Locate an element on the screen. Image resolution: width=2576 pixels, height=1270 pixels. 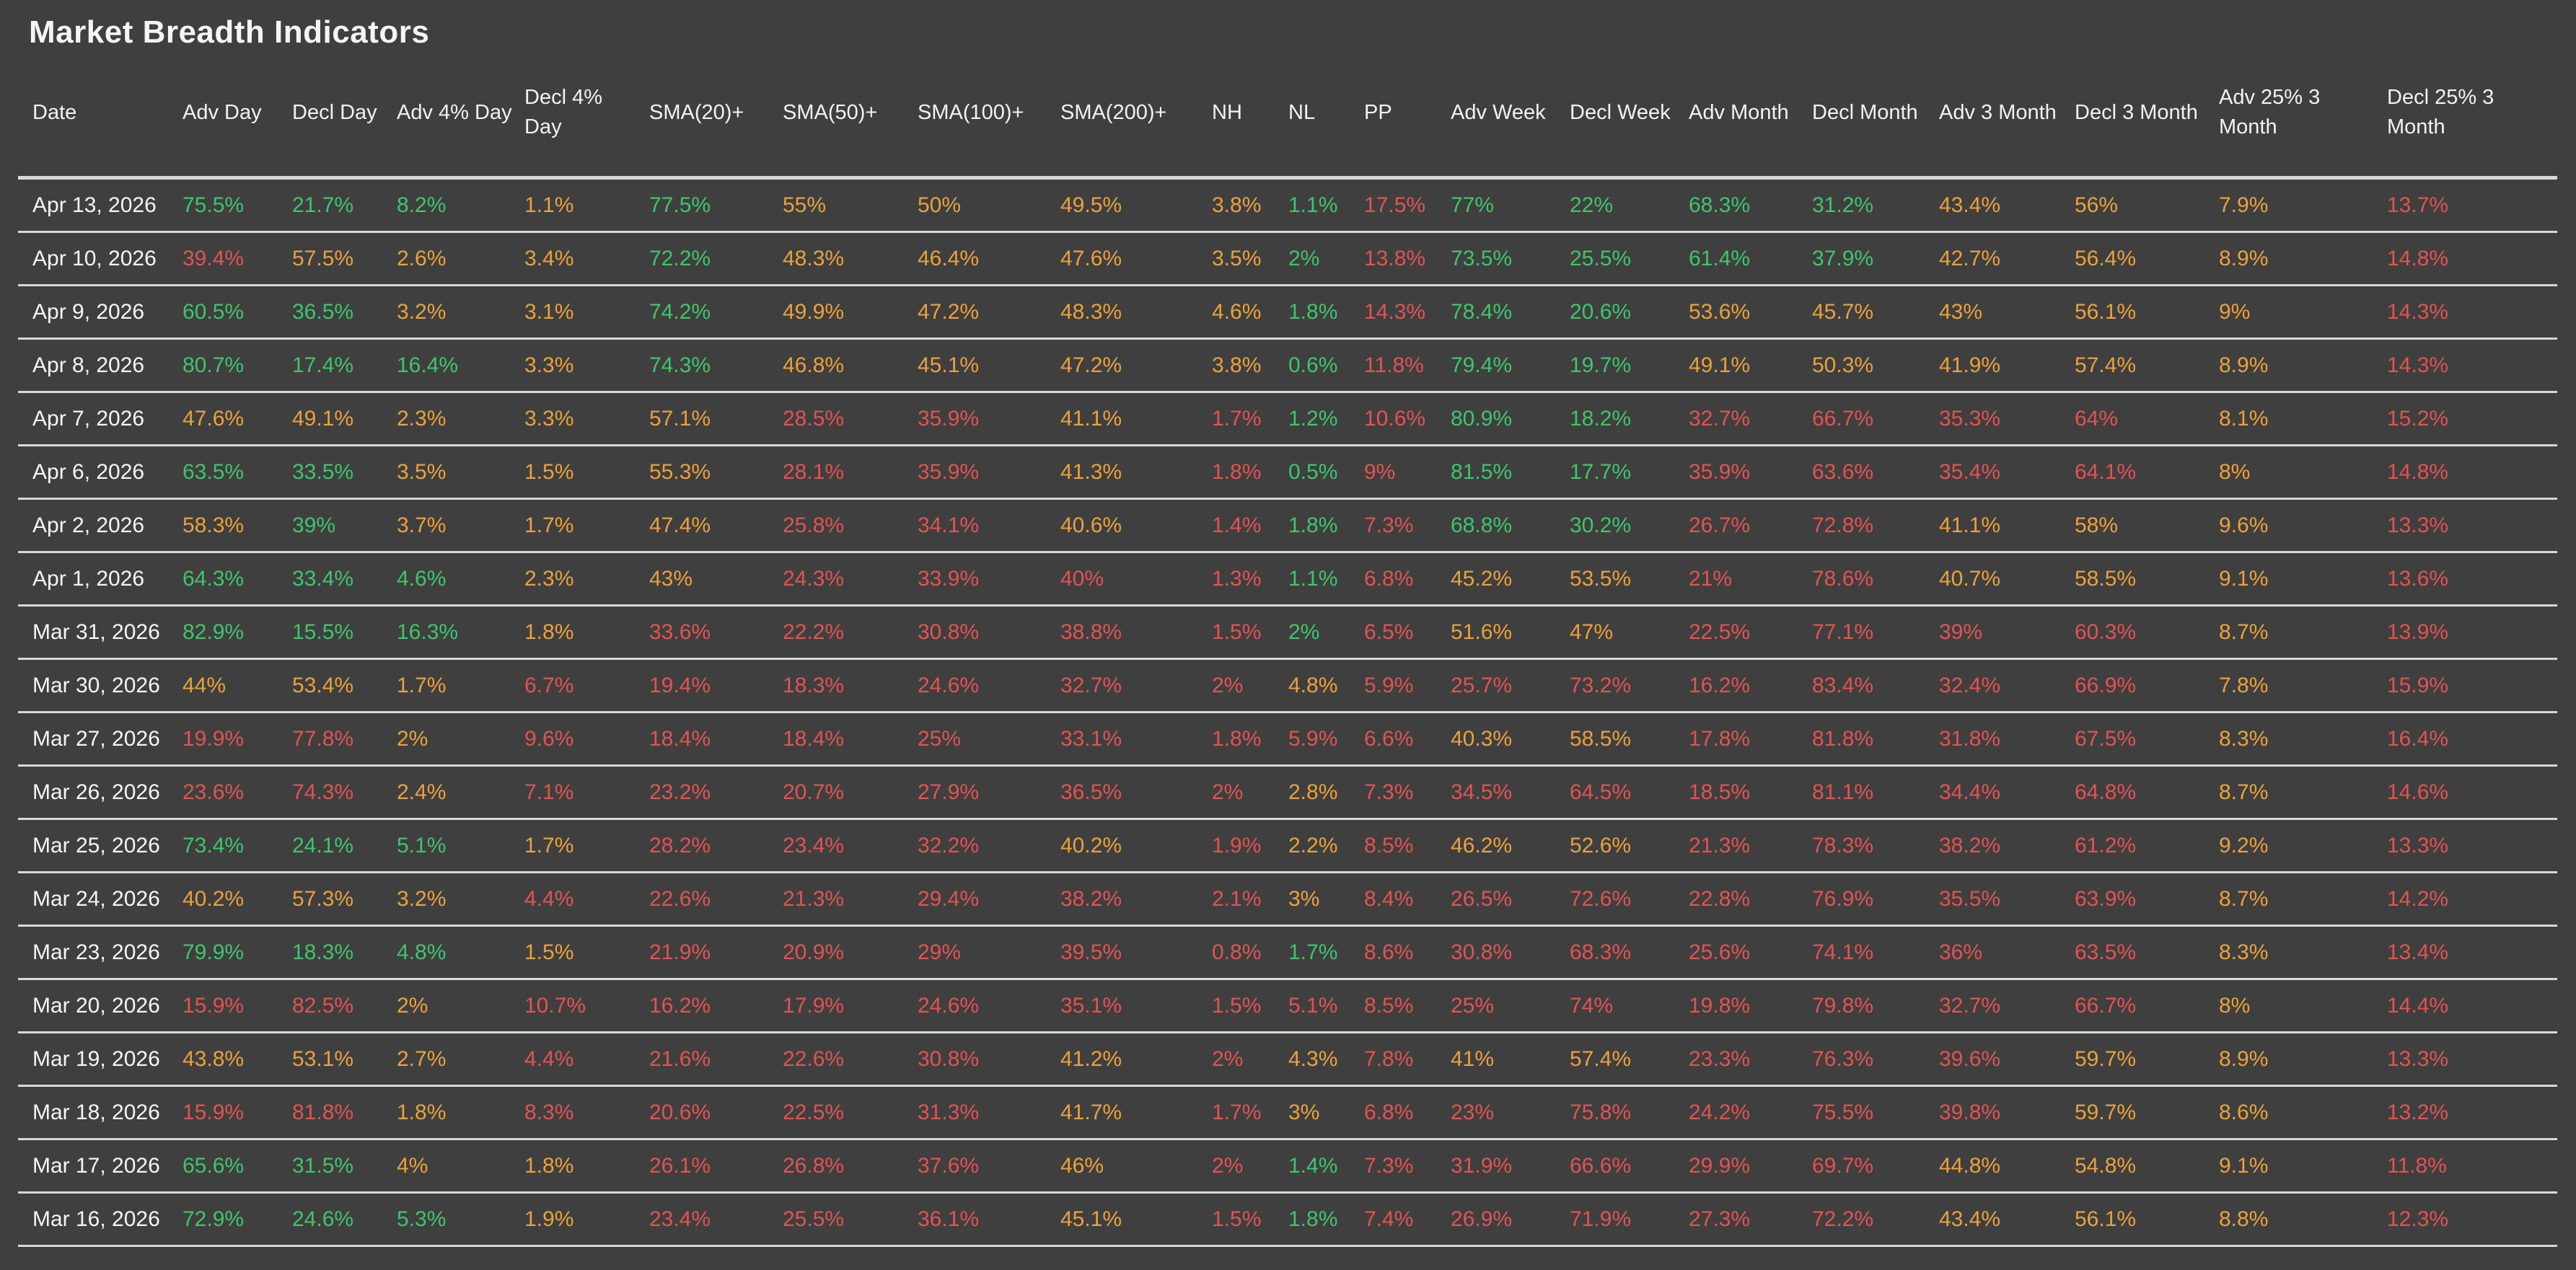
cell-sma50: 18.4% is located at coordinates (850, 739).